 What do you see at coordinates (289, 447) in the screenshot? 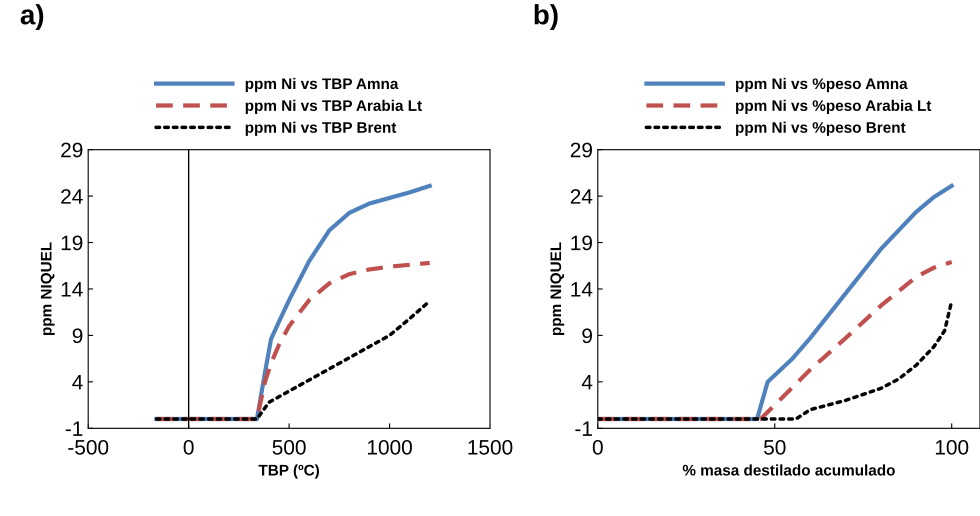
I see `x-tick-label: 500` at bounding box center [289, 447].